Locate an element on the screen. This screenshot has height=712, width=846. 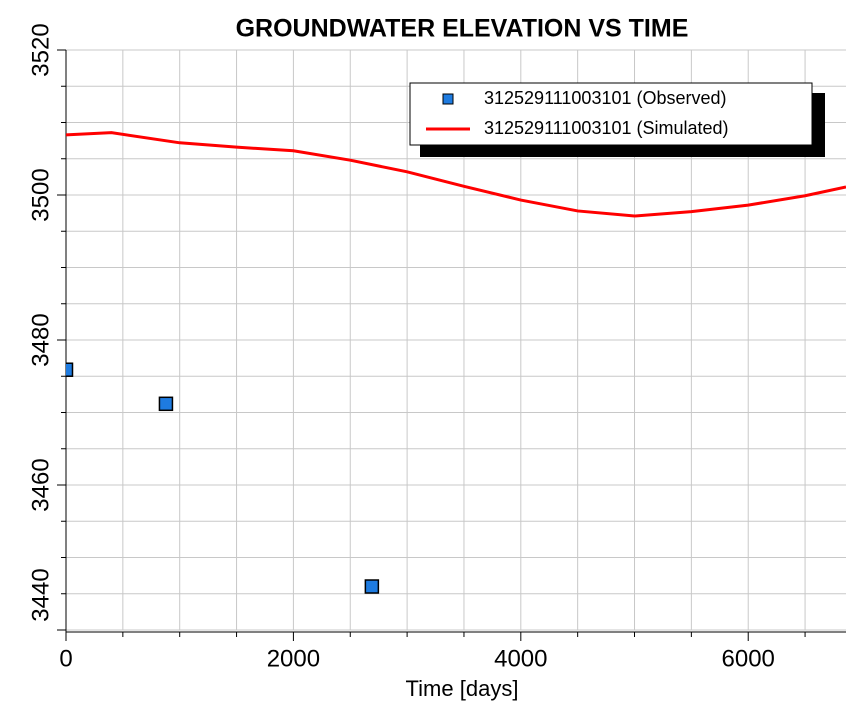
y-tick-label: 3440 is located at coordinates (40, 594).